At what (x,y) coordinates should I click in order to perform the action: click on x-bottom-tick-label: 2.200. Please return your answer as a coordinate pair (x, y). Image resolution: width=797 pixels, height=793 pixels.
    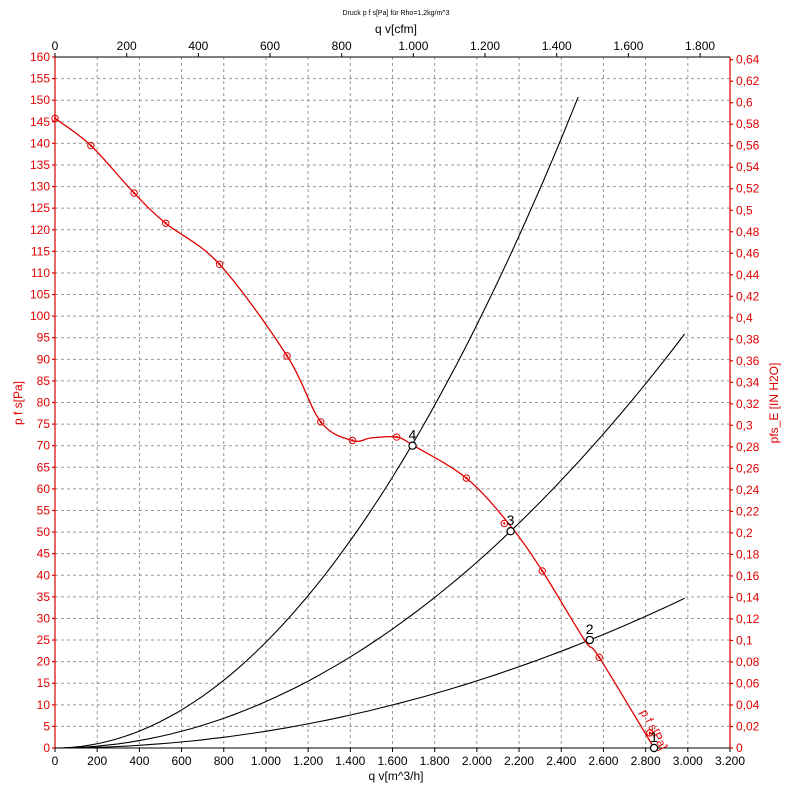
    Looking at the image, I should click on (519, 761).